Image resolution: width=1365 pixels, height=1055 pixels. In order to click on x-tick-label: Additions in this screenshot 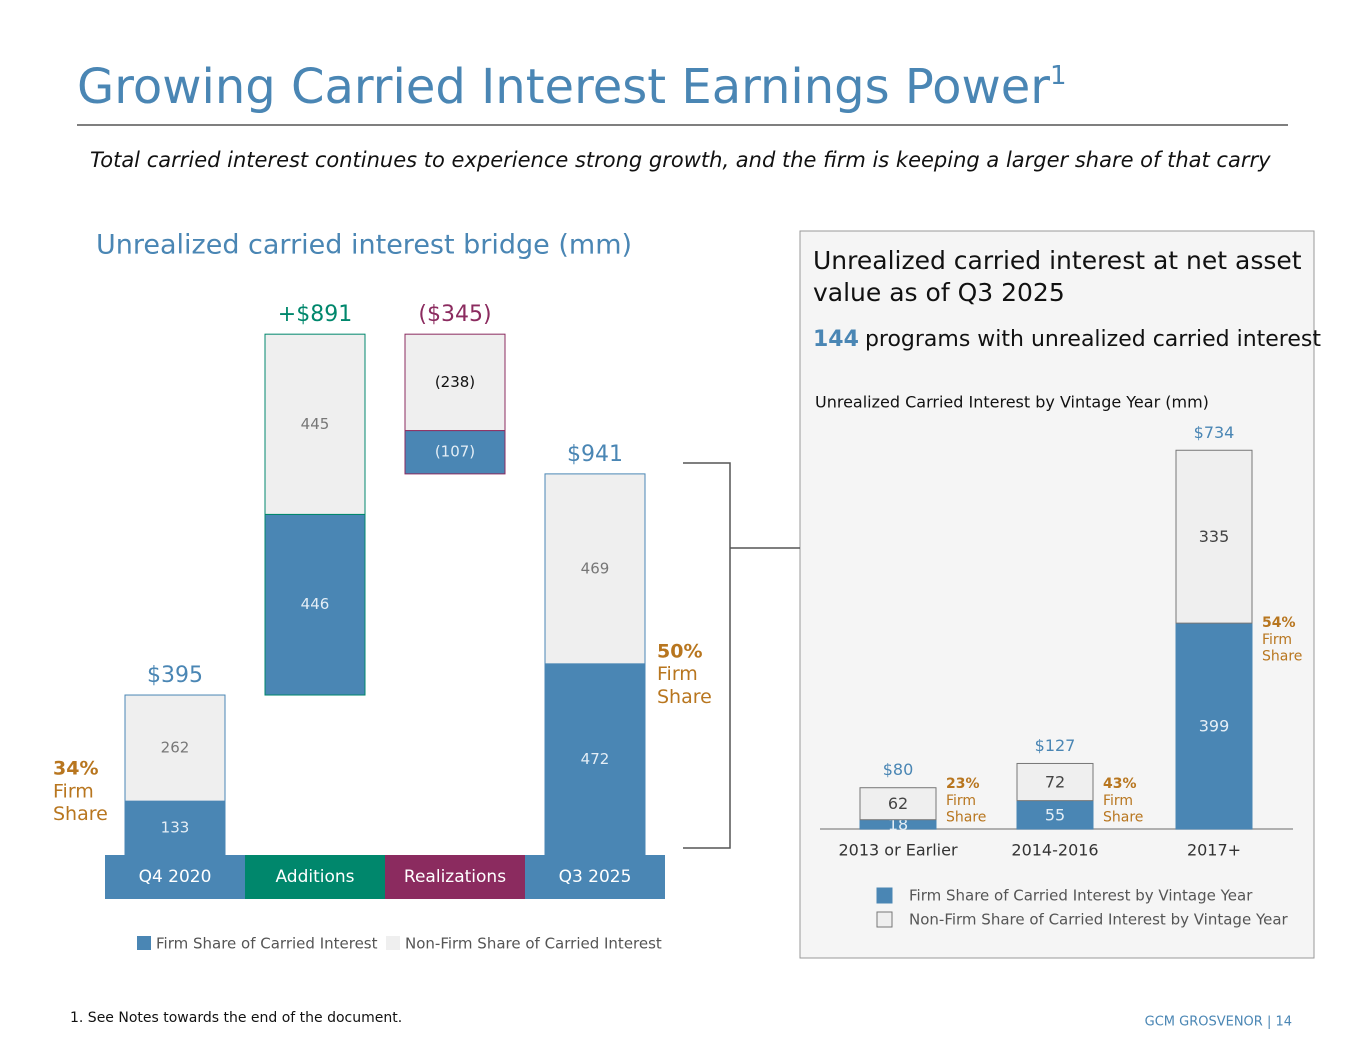, I will do `click(314, 877)`.